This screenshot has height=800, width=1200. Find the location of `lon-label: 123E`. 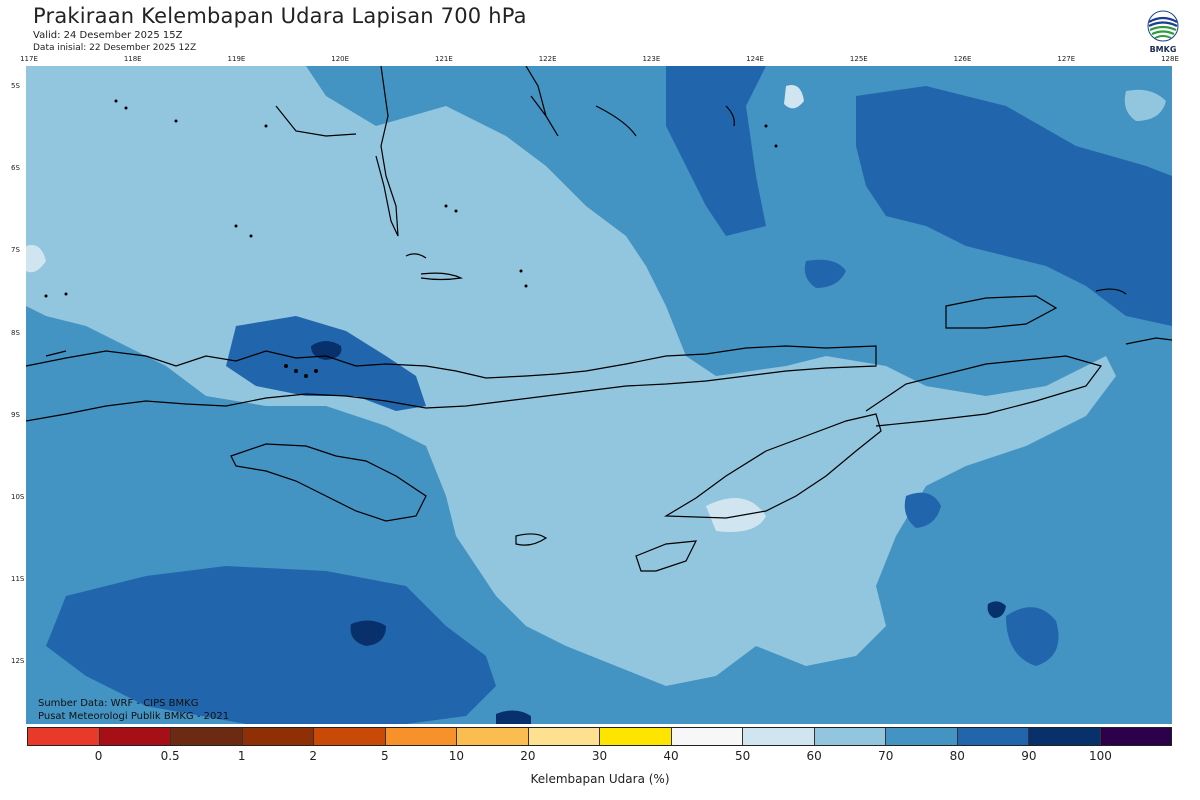

lon-label: 123E is located at coordinates (651, 59).